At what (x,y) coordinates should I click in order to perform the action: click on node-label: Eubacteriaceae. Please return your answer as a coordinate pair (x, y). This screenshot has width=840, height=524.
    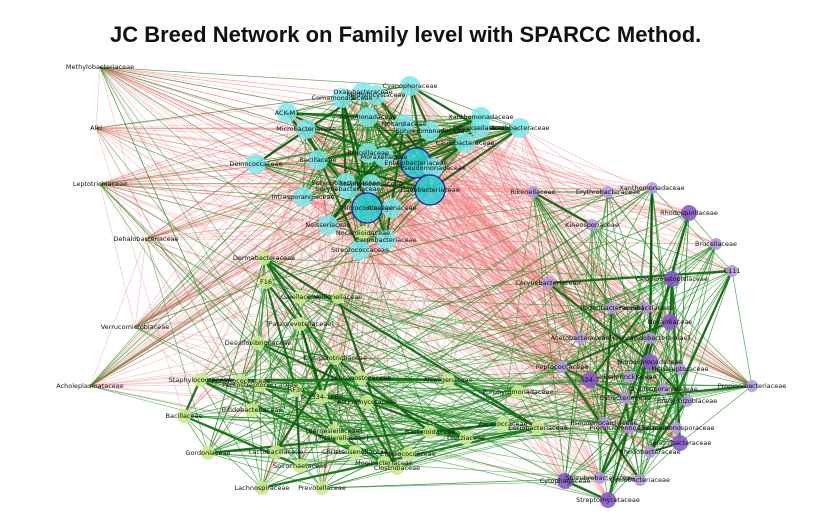
    Looking at the image, I should click on (625, 398).